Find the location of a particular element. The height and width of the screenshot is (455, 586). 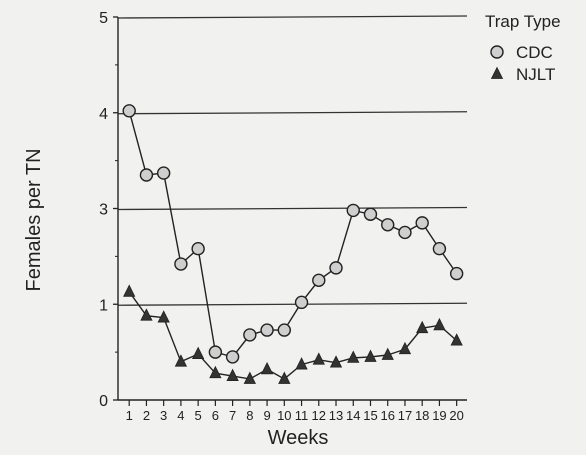

legend: Trap Type CDC NJLT is located at coordinates (523, 48).